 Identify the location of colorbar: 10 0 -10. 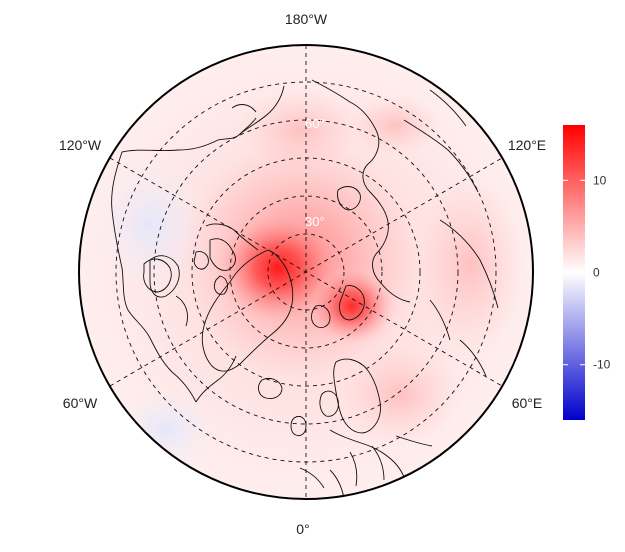
(587, 272).